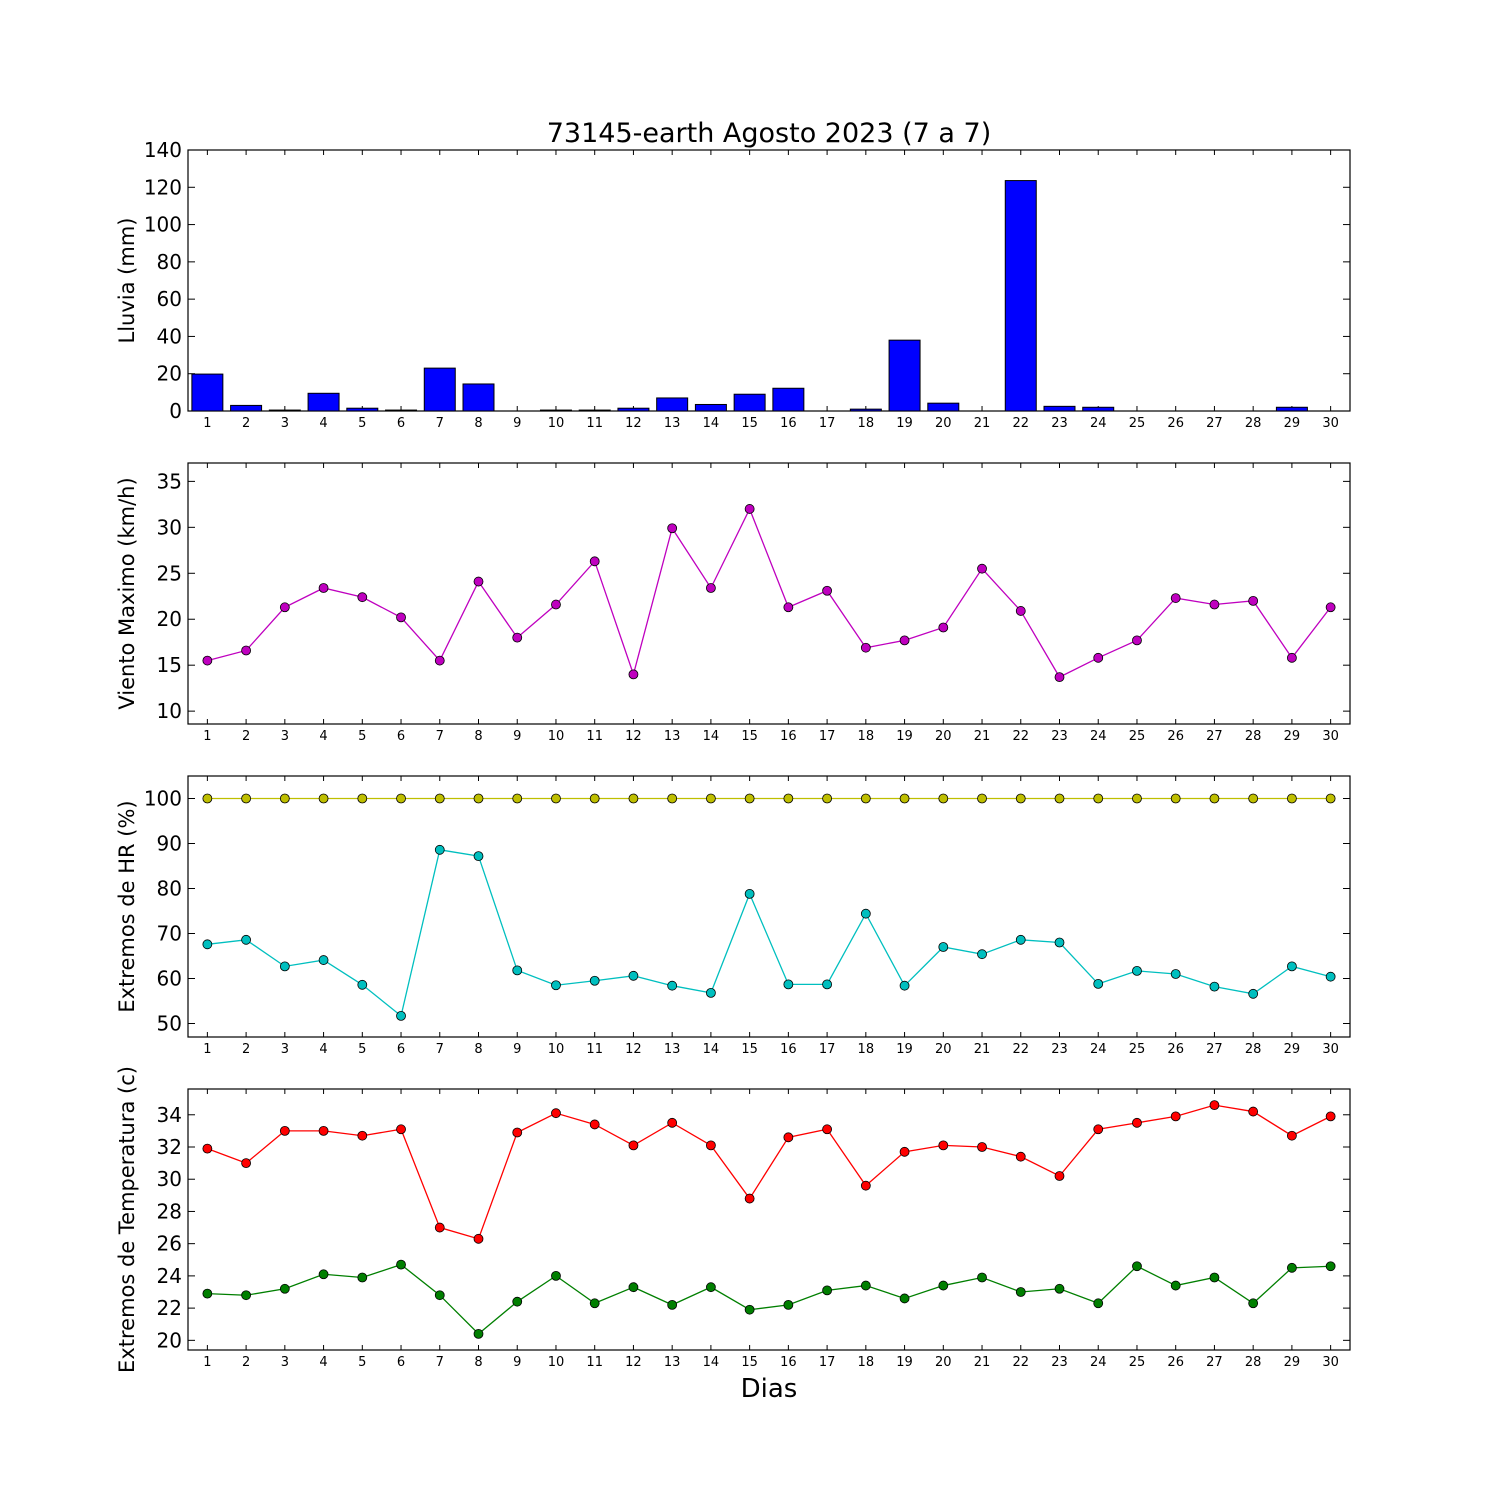 The width and height of the screenshot is (1500, 1500). Describe the element at coordinates (169, 1244) in the screenshot. I see `y-tick-label: 26` at that location.